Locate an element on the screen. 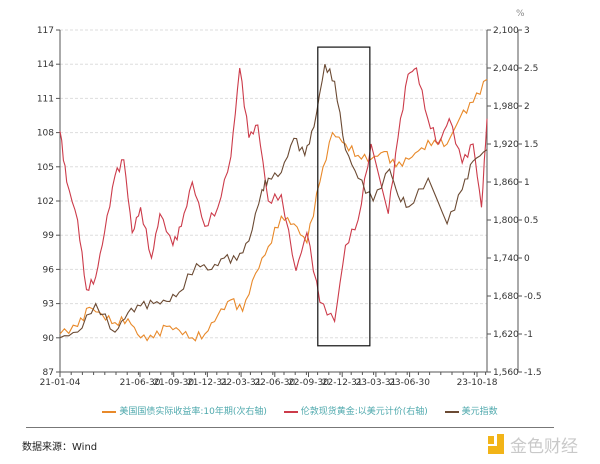  legend-label: 美元指数 is located at coordinates (479, 412).